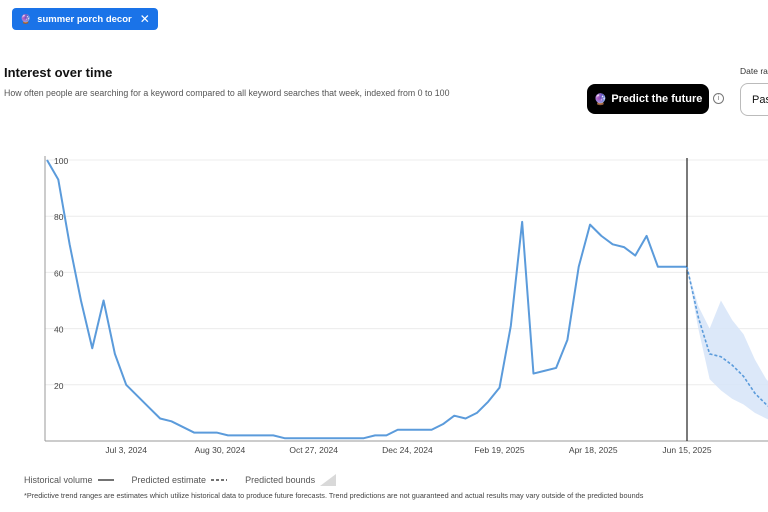  What do you see at coordinates (219, 480) in the screenshot?
I see `legend-dashed-line-icon` at bounding box center [219, 480].